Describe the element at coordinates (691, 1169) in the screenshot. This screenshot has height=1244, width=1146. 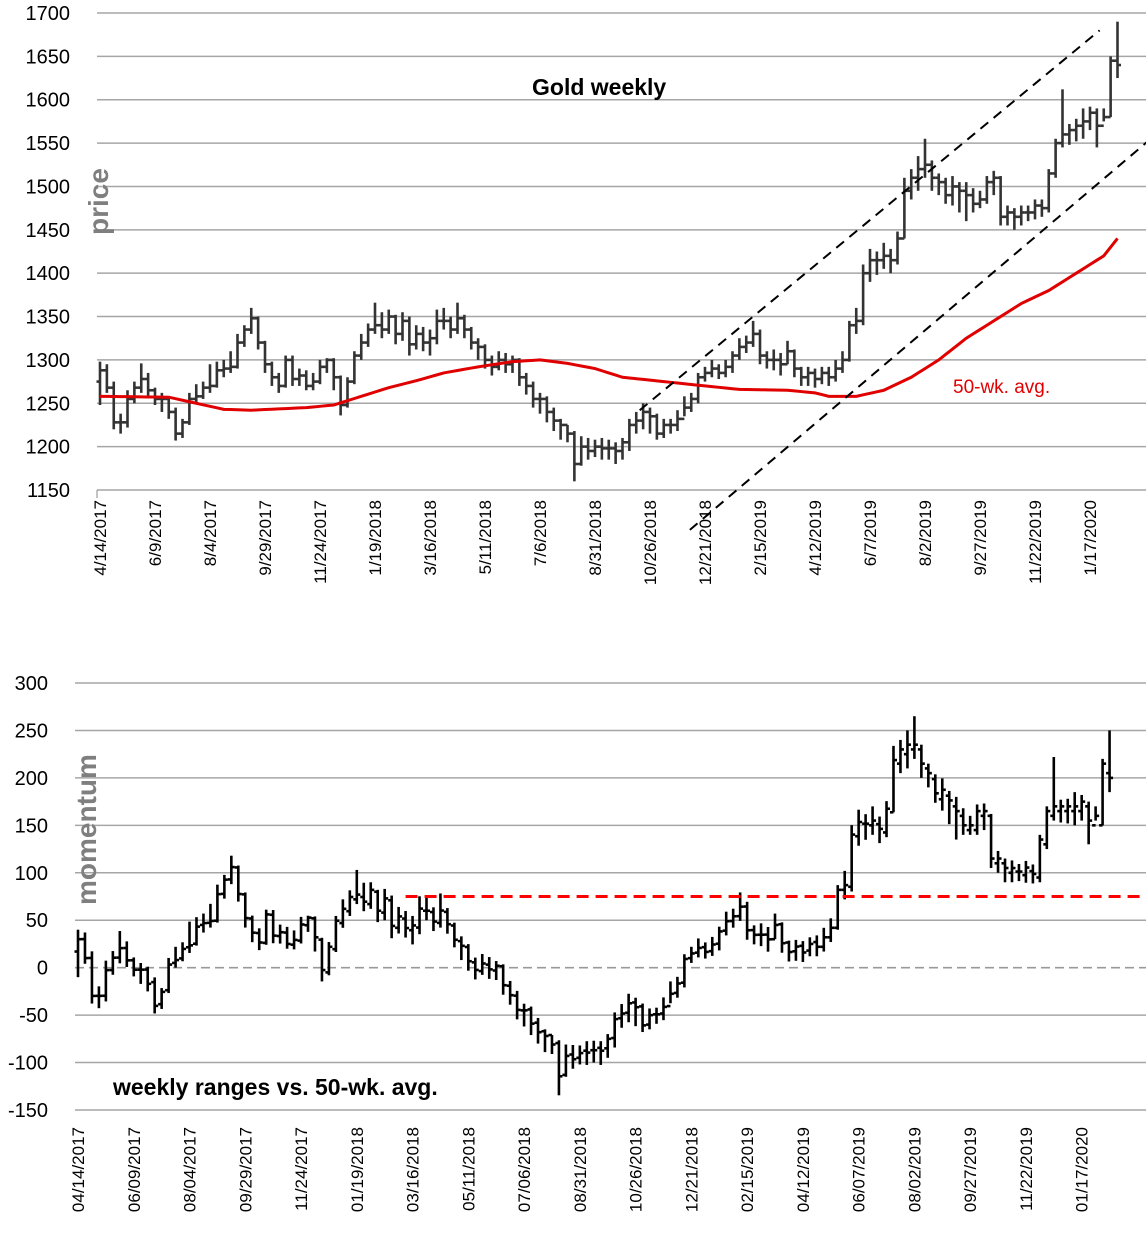
I see `momentum-x-tick-label: 12/21/2018` at that location.